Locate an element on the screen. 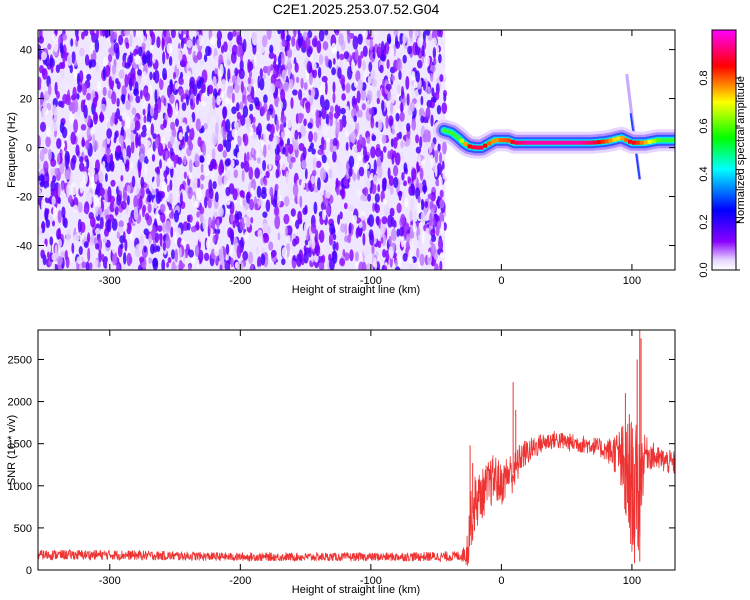 This screenshot has width=750, height=600. y-tick-label: 0 is located at coordinates (29, 571).